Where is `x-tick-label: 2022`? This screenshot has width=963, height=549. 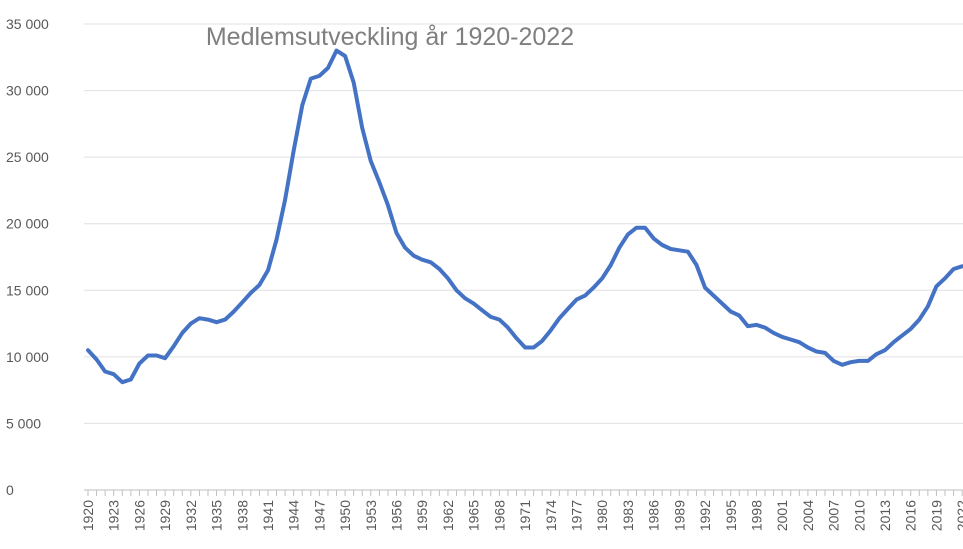
x-tick-label: 2022 is located at coordinates (958, 515).